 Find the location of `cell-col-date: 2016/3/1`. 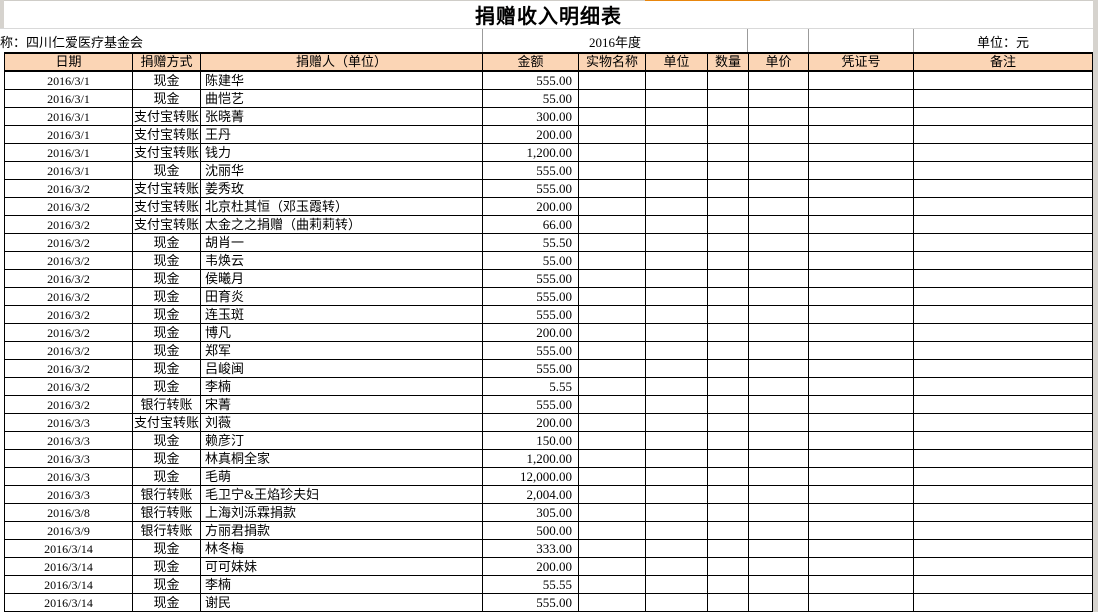

cell-col-date: 2016/3/1 is located at coordinates (69, 153).